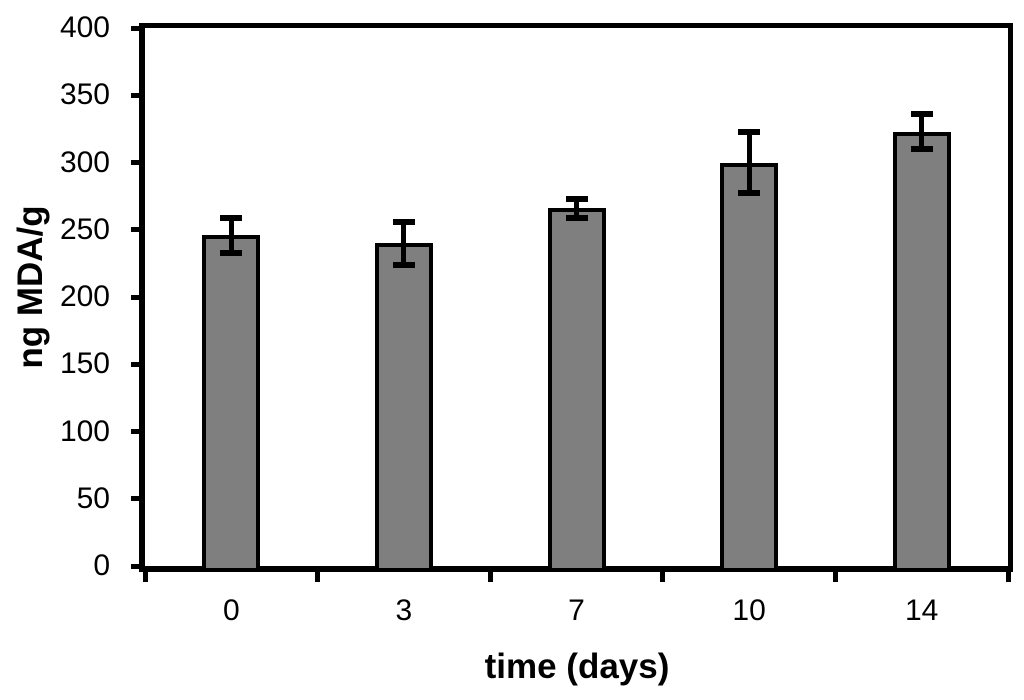 The width and height of the screenshot is (1024, 700). Describe the element at coordinates (404, 610) in the screenshot. I see `x-tick-label: 3` at that location.